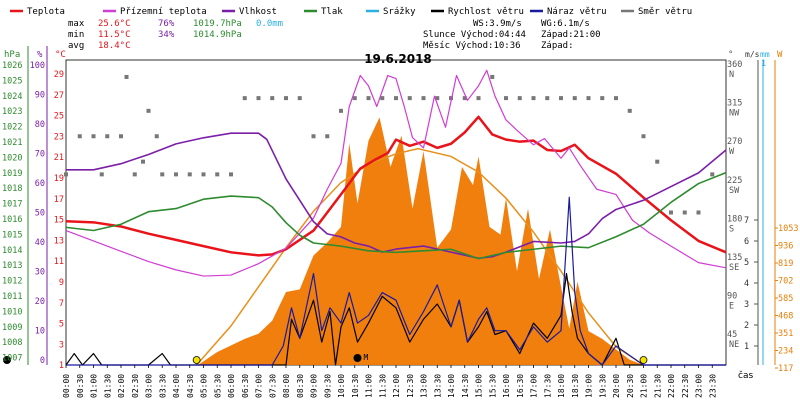 This screenshot has height=400, width=800. What do you see at coordinates (575, 386) in the screenshot?
I see `x-tick-label-37: 18:30` at bounding box center [575, 386].